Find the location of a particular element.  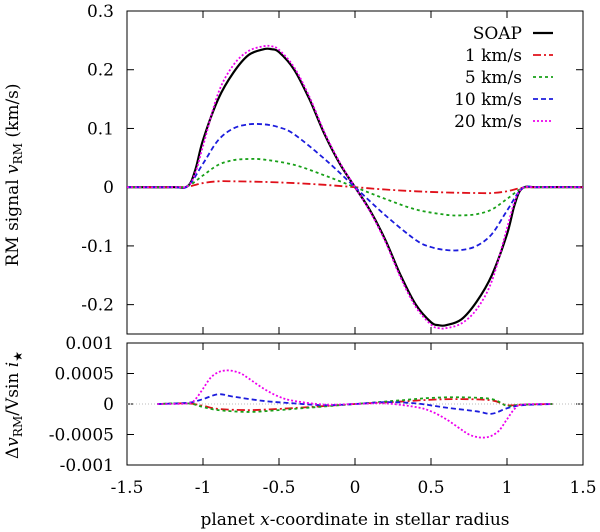

bottom-y-axis-label: ΔvRM/Vsin i★ is located at coordinates (14, 405).